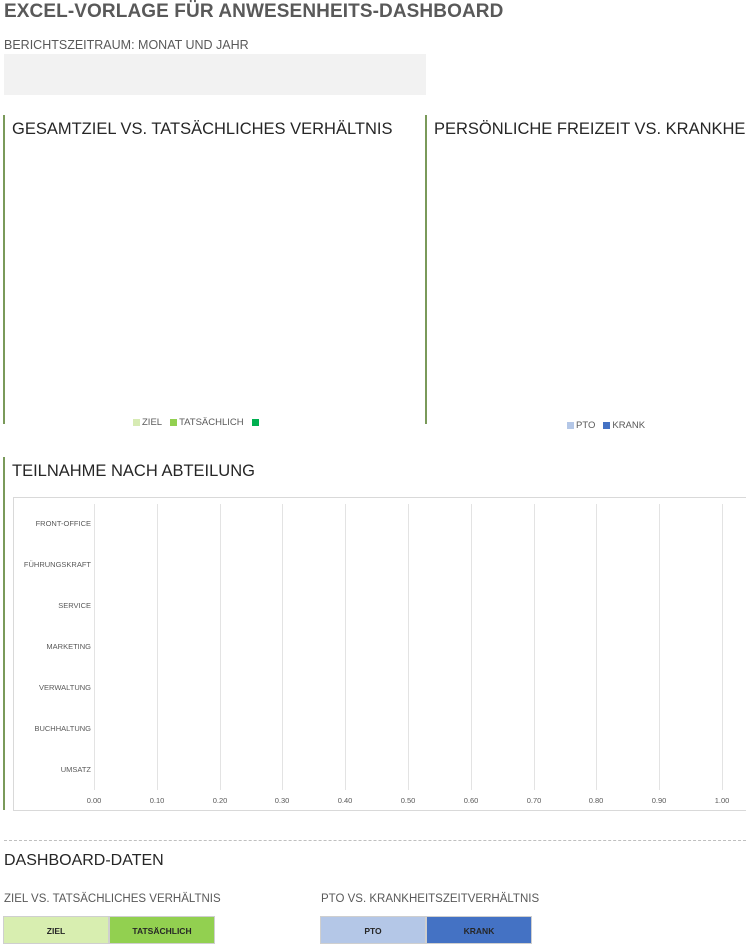 The width and height of the screenshot is (746, 947). I want to click on reporting-period-label: BERICHTSZEITRAUM: MONAT UND JAHR, so click(126, 45).